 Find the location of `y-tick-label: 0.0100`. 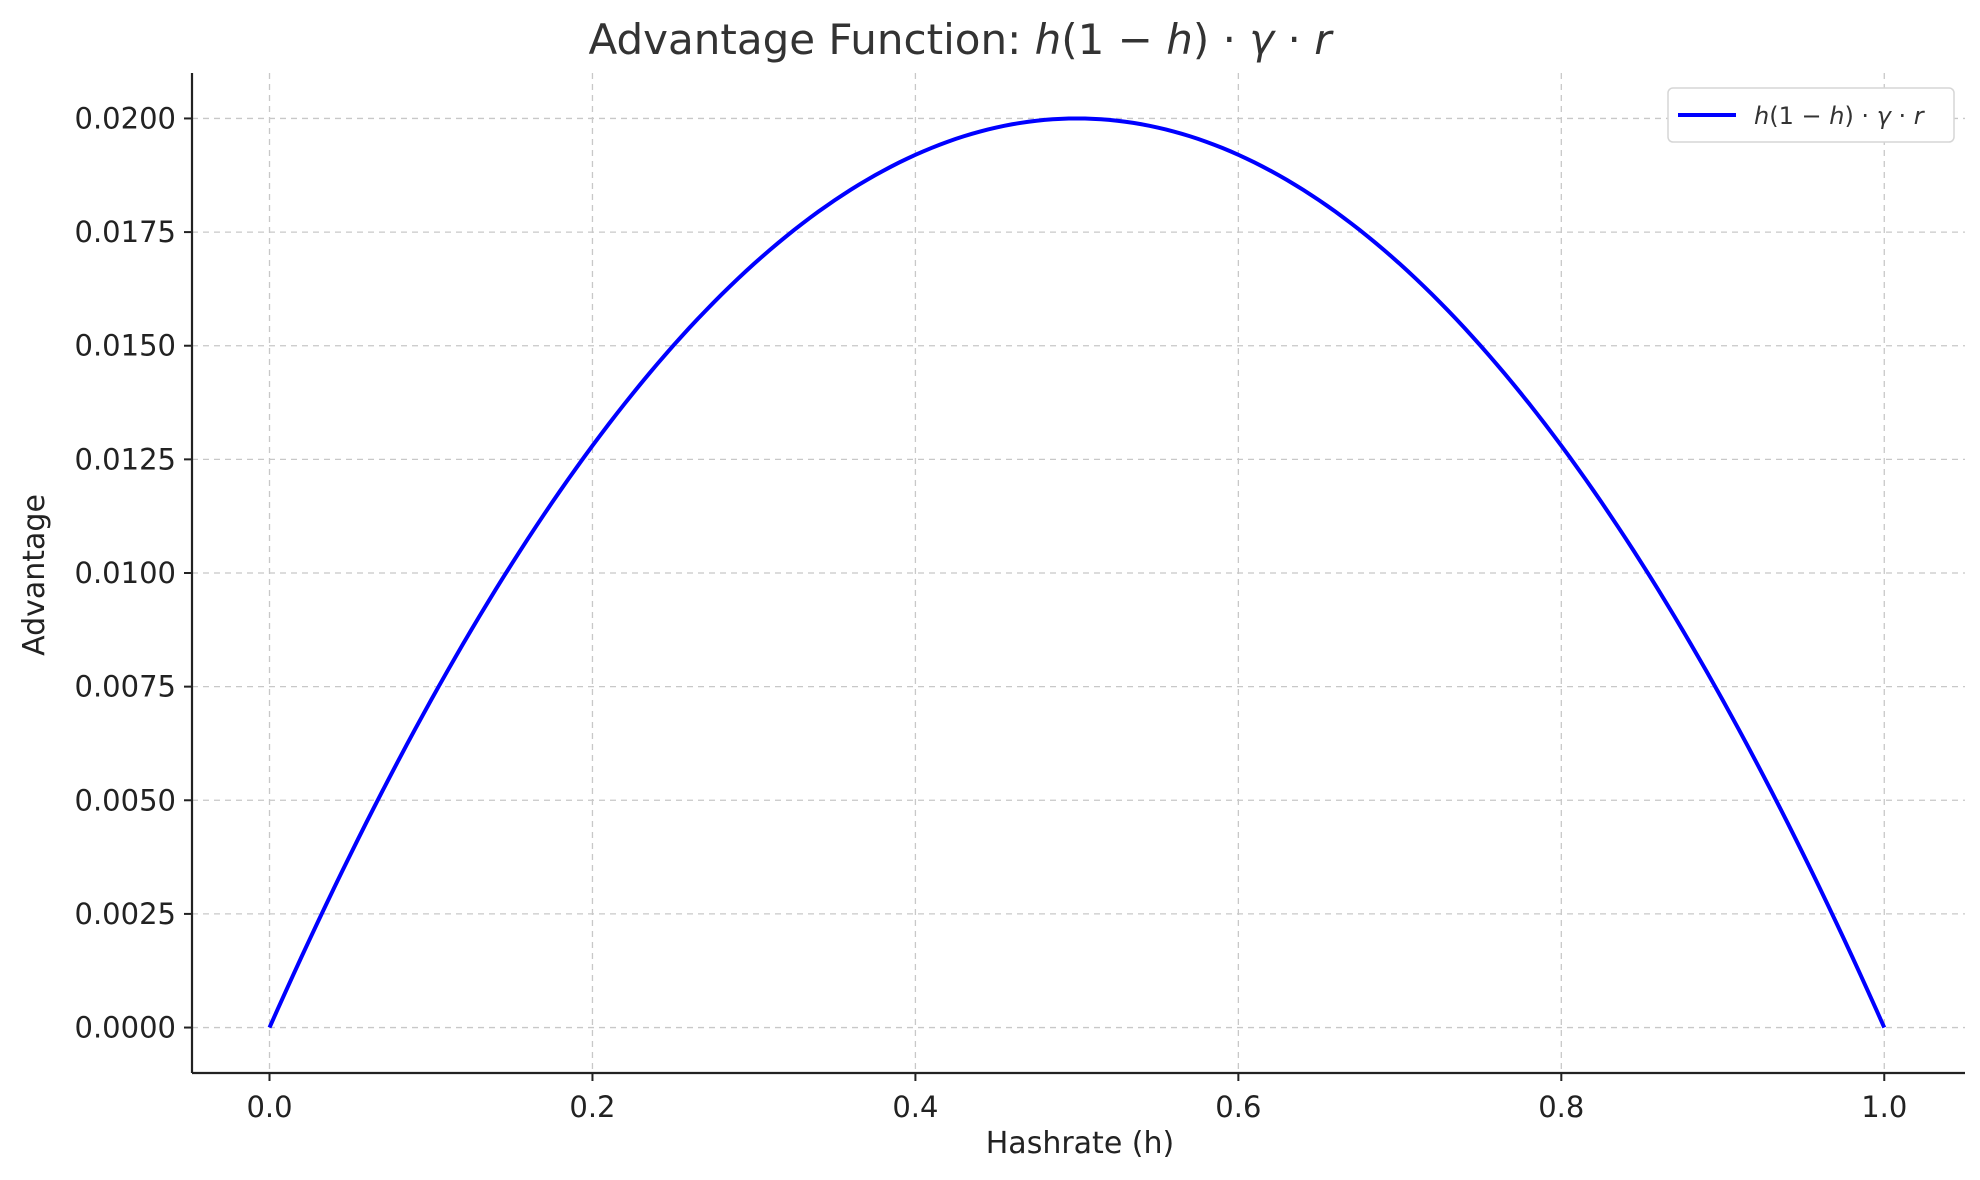

y-tick-label: 0.0100 is located at coordinates (125, 573).